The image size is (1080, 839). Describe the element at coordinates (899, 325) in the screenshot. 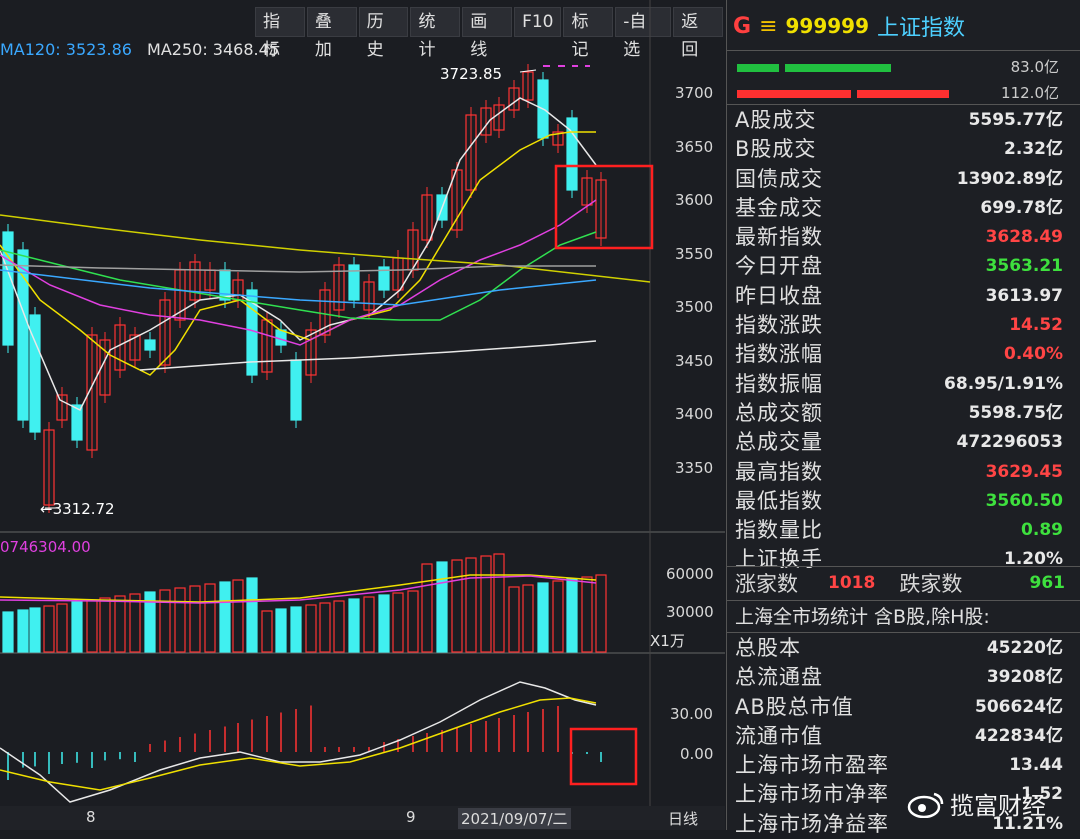

I see `stat-row: 指数涨跌 14.52` at that location.